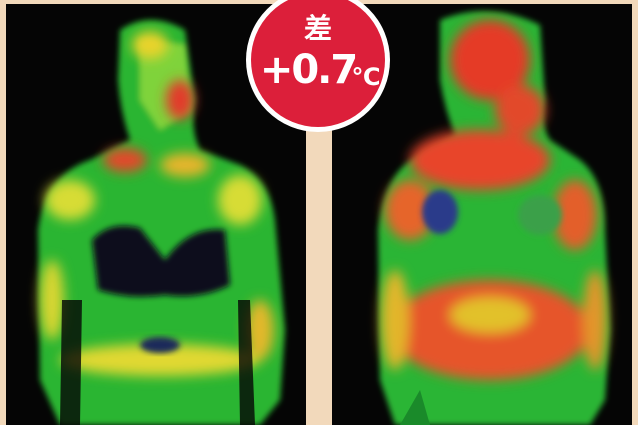 Image resolution: width=638 pixels, height=425 pixels. I want to click on badge-value: +0.7, so click(308, 70).